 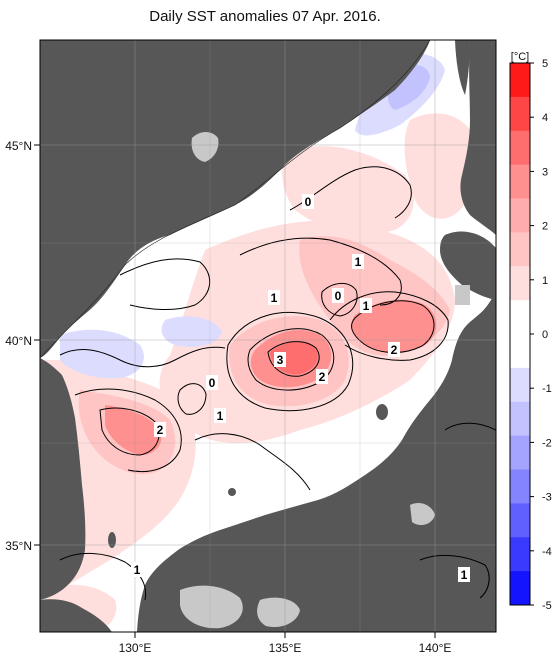 I want to click on colorbar-cells, so click(x=520, y=334).